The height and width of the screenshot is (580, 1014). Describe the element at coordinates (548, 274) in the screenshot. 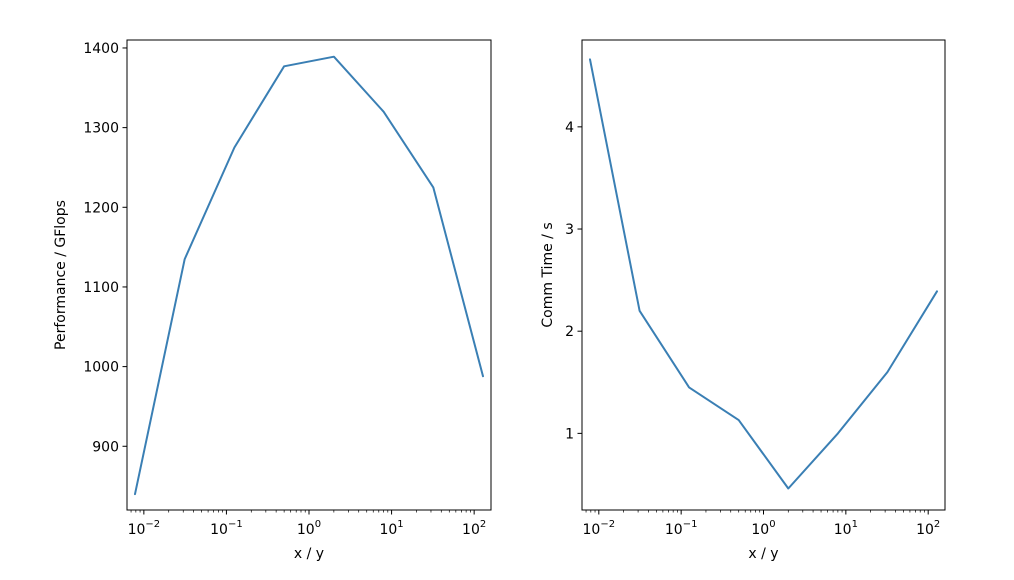

I see `y-axis-label: Comm Time / s` at that location.